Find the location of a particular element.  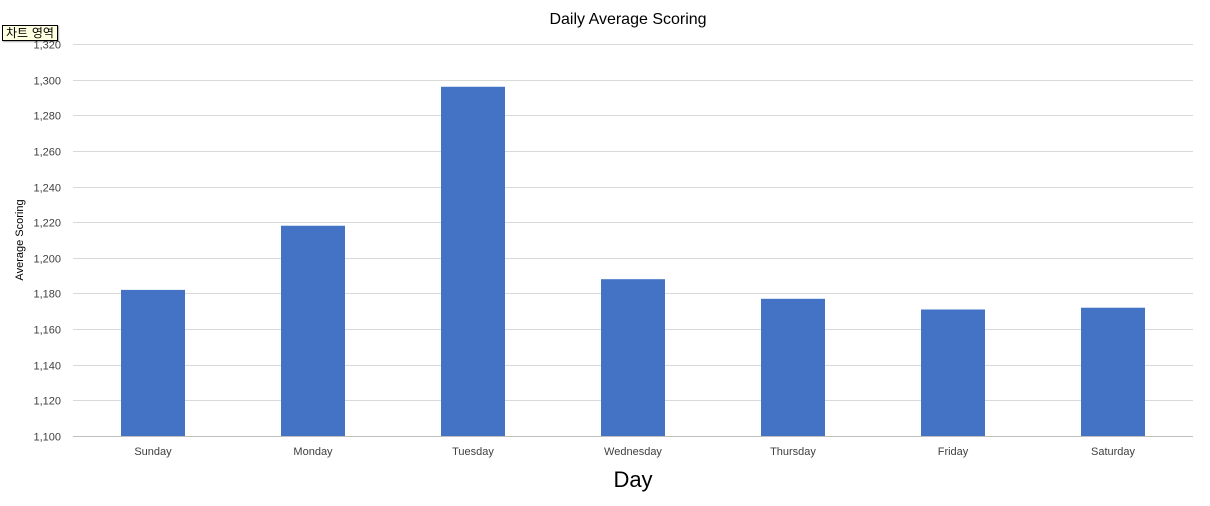

y-tick-label: 1,180 is located at coordinates (47, 295).